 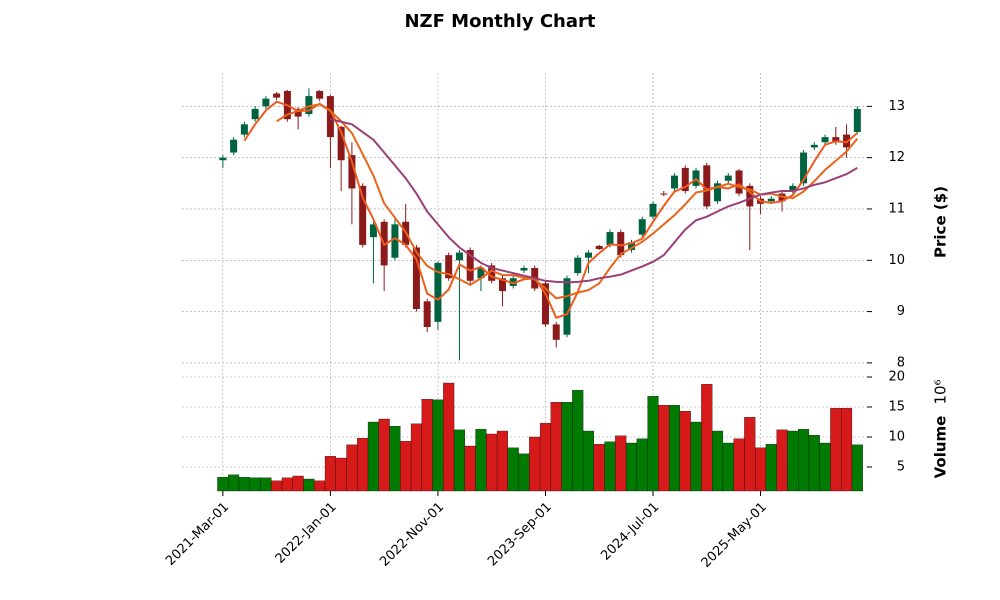 I want to click on y-tick-label: 13, so click(x=896, y=106).